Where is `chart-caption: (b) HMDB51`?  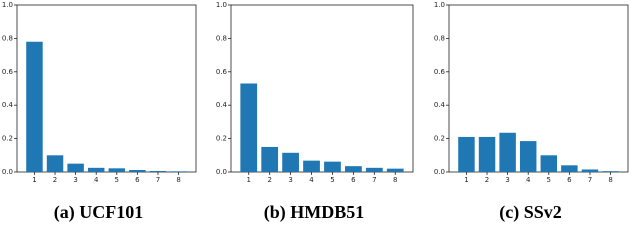
chart-caption: (b) HMDB51 is located at coordinates (314, 212).